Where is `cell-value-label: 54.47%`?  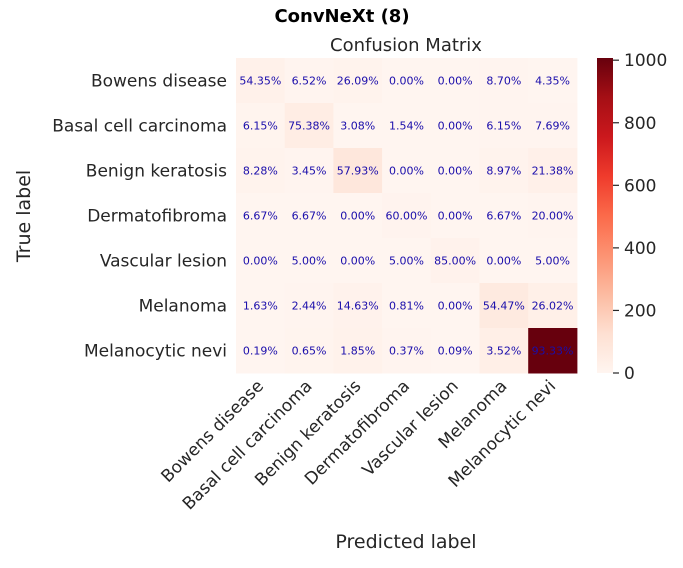
cell-value-label: 54.47% is located at coordinates (504, 306).